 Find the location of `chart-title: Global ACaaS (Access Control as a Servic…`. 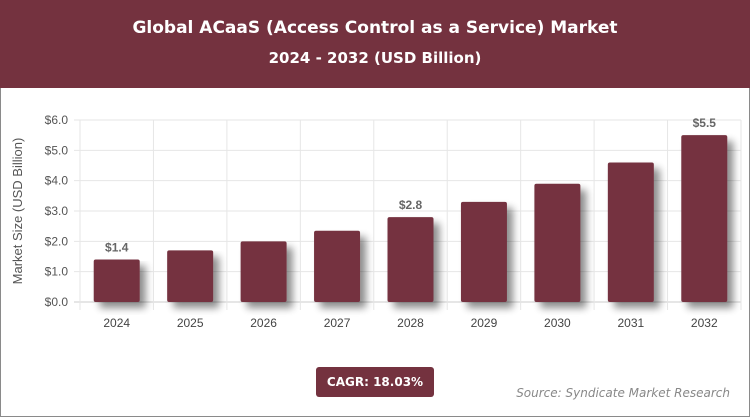

chart-title: Global ACaaS (Access Control as a Servic… is located at coordinates (375, 28).